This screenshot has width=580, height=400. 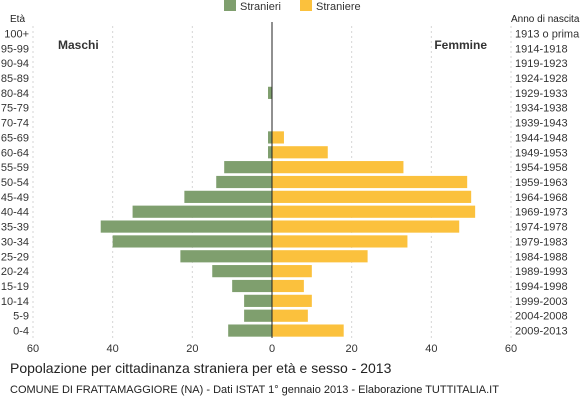 What do you see at coordinates (15, 213) in the screenshot?
I see `age-label: 40-44` at bounding box center [15, 213].